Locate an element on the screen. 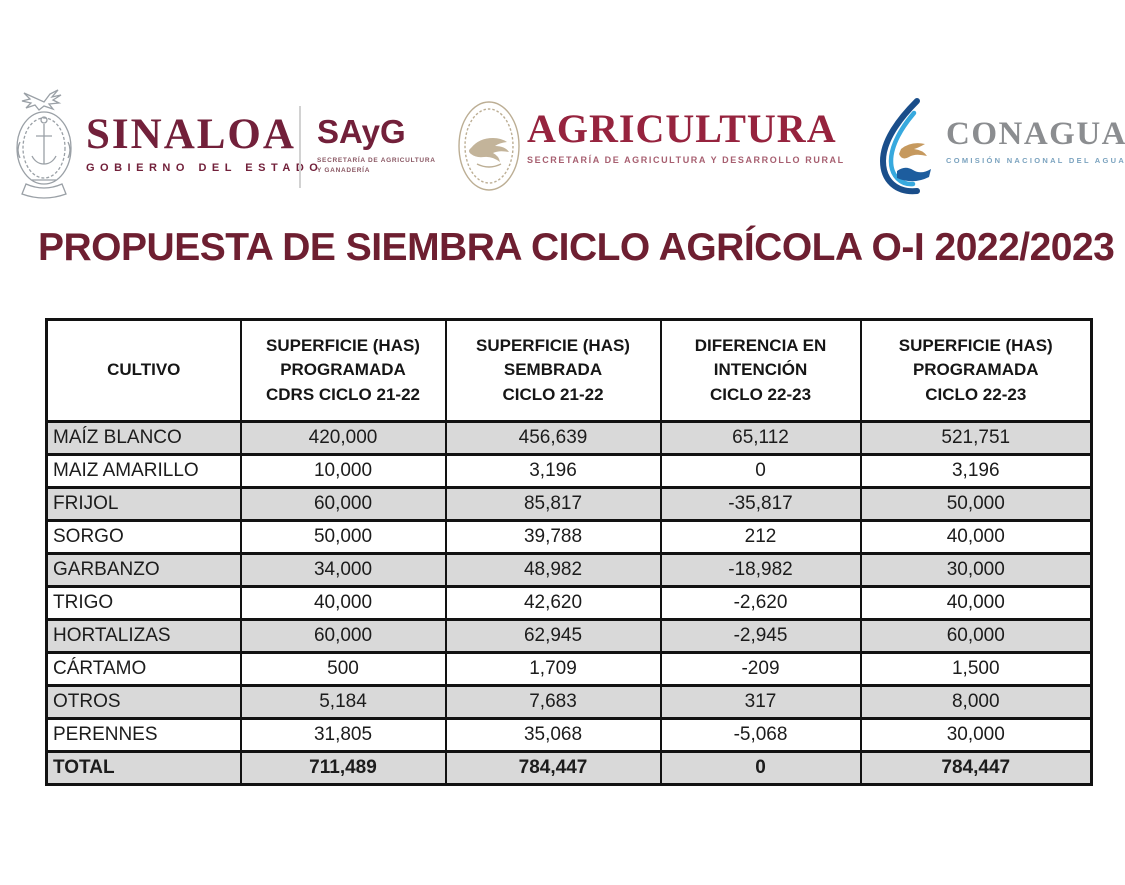  cultivo-cell: PERENNES is located at coordinates (143, 735).